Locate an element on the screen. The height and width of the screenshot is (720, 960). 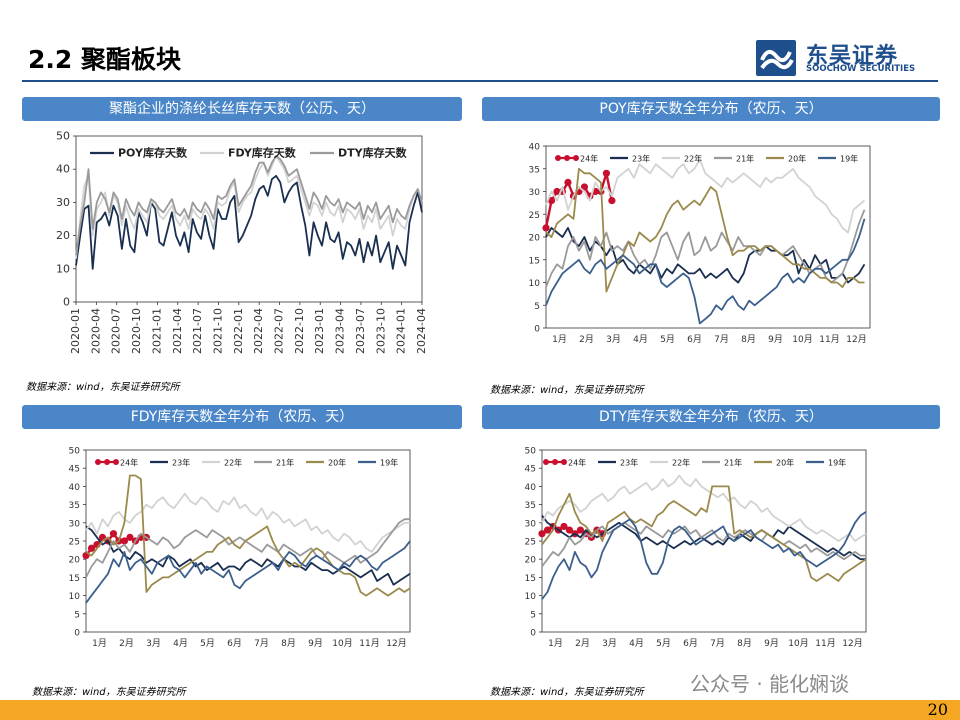
x-tick-label: 11月 is located at coordinates (369, 643).